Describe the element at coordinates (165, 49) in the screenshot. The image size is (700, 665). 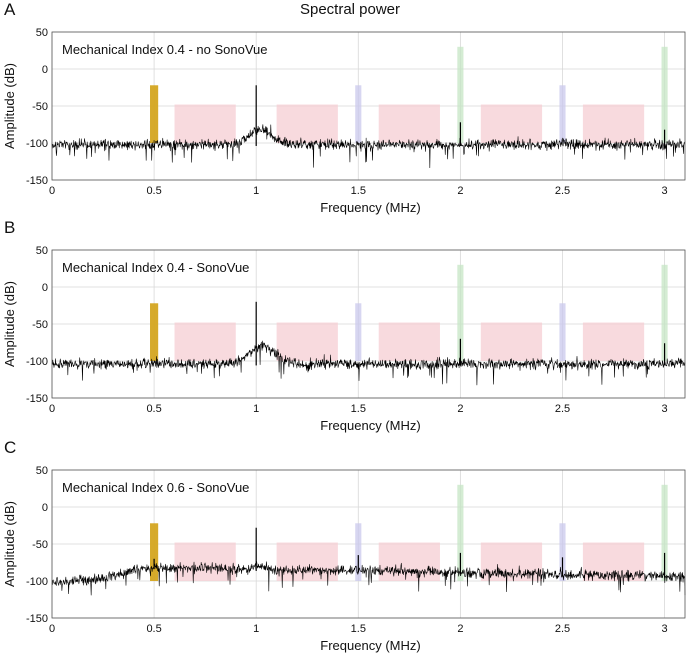
I see `condition-annotation: Mechanical Index 0.4 - no SonoVue` at that location.